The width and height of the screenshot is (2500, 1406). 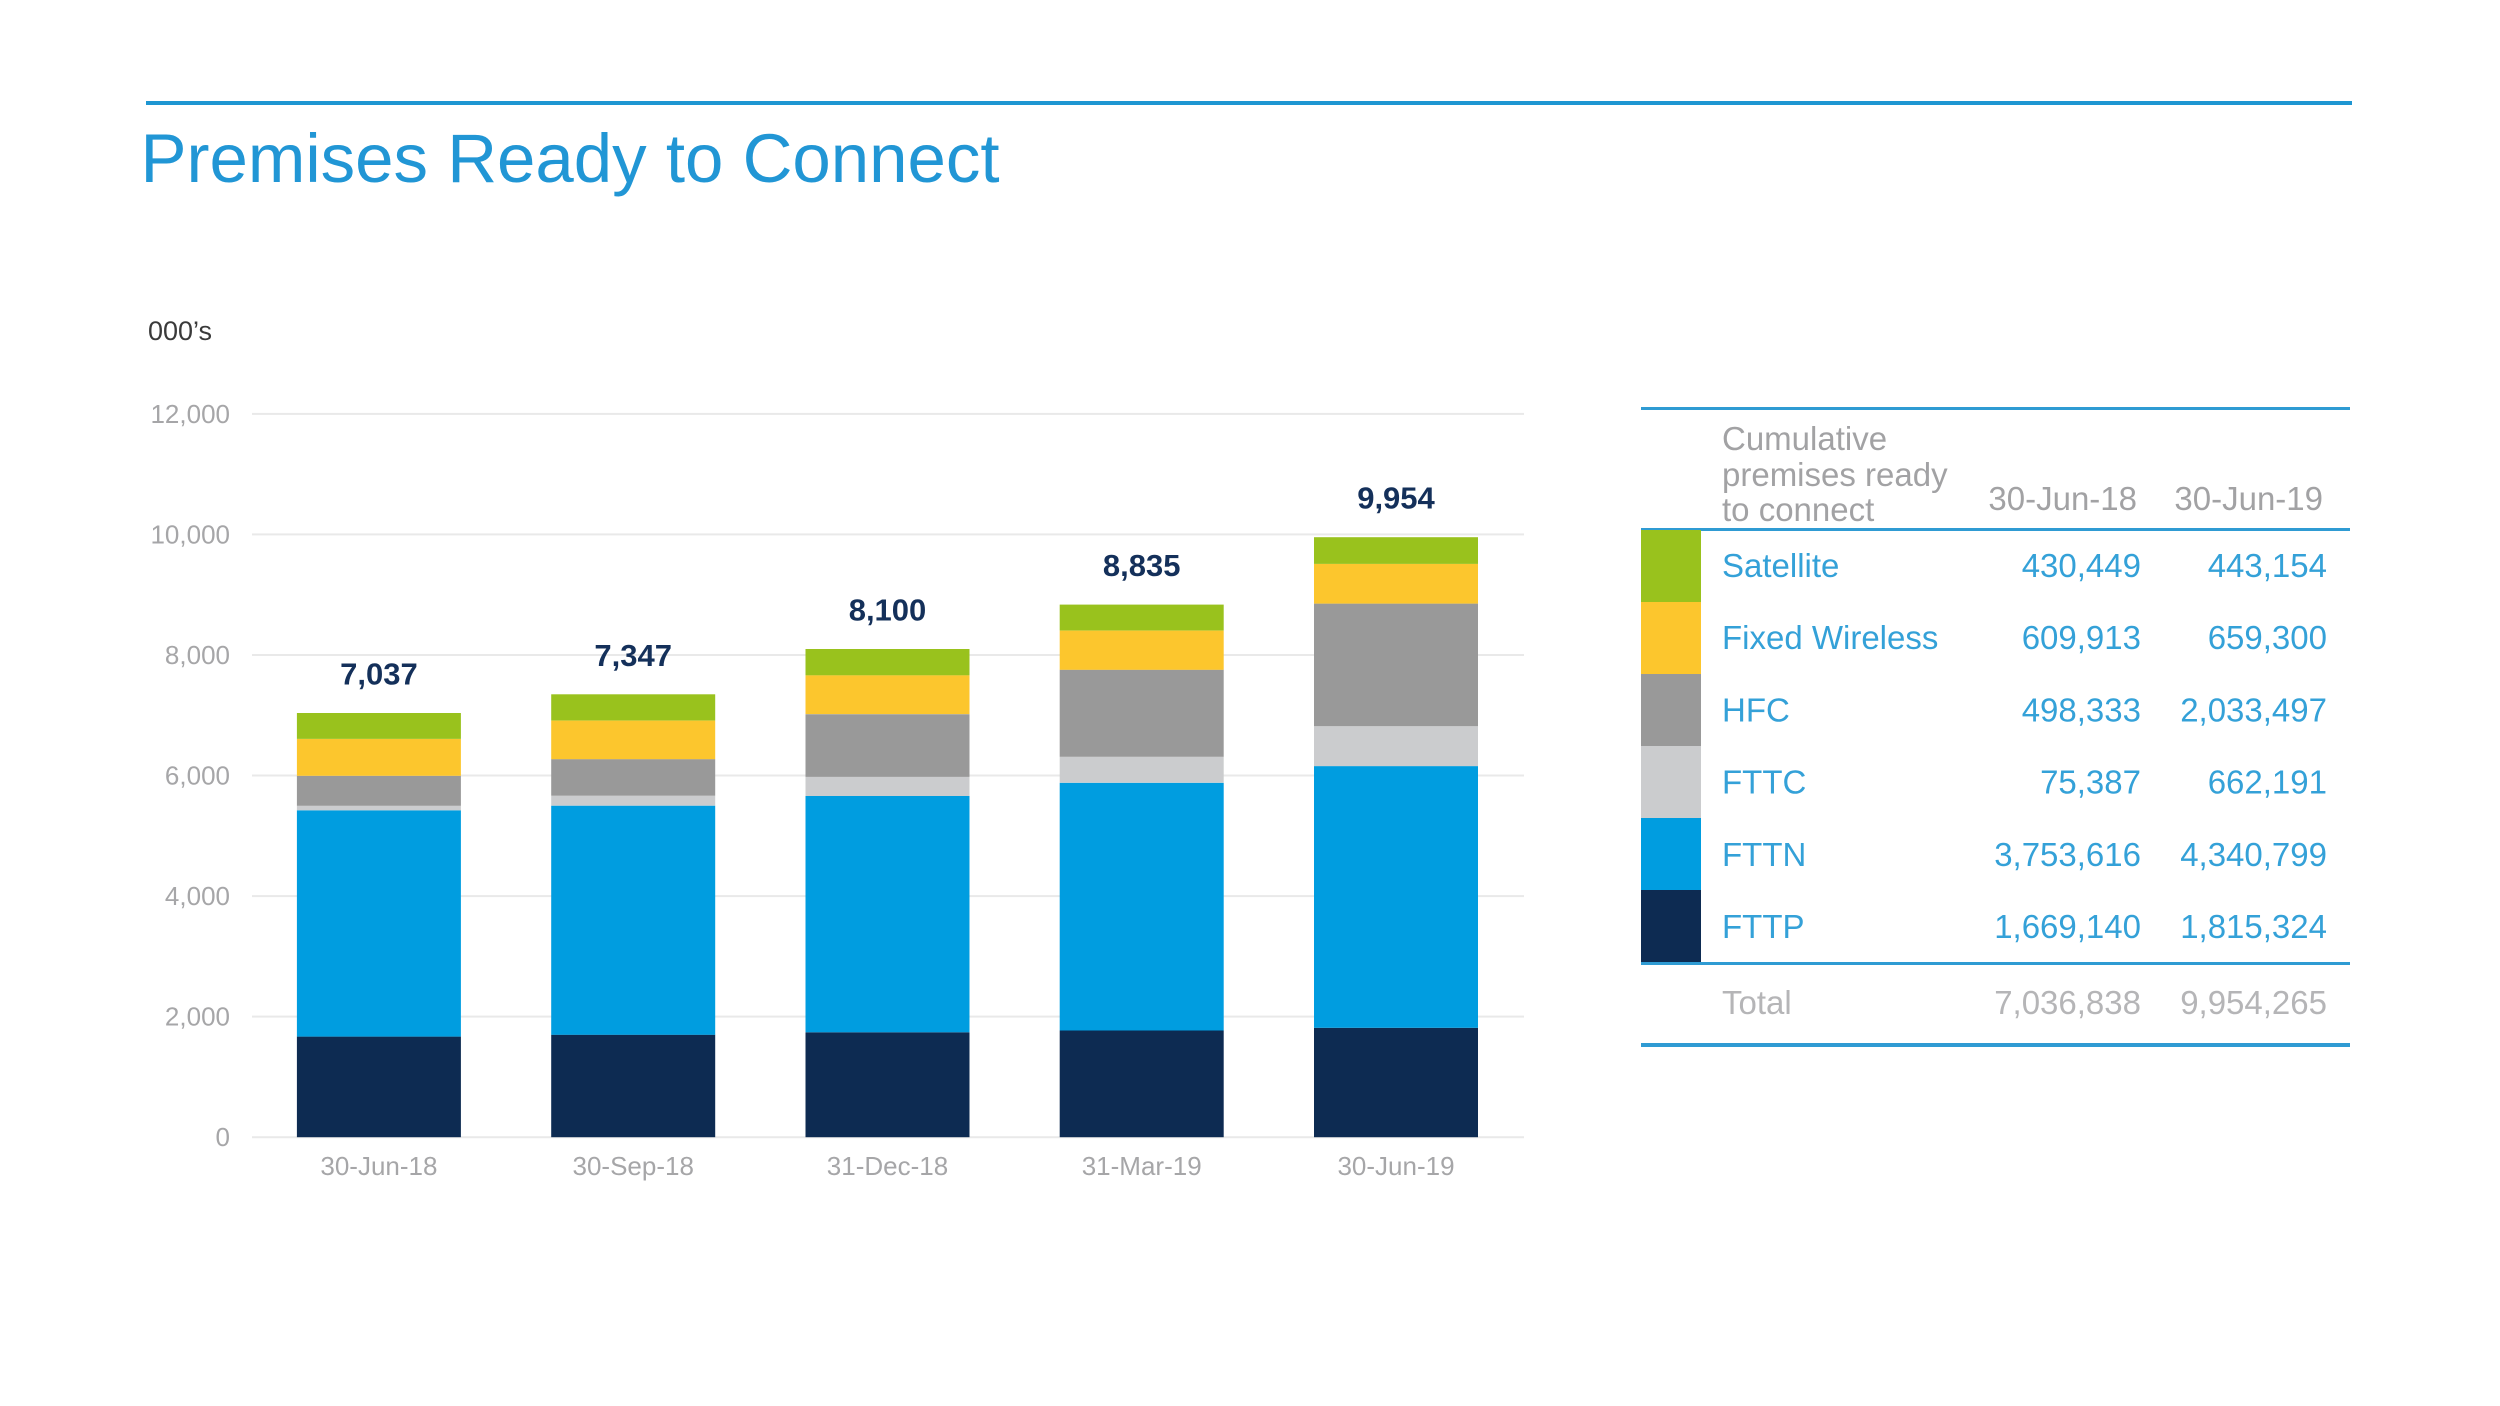 I want to click on svg-text: 7,036,838, so click(x=2067, y=1002).